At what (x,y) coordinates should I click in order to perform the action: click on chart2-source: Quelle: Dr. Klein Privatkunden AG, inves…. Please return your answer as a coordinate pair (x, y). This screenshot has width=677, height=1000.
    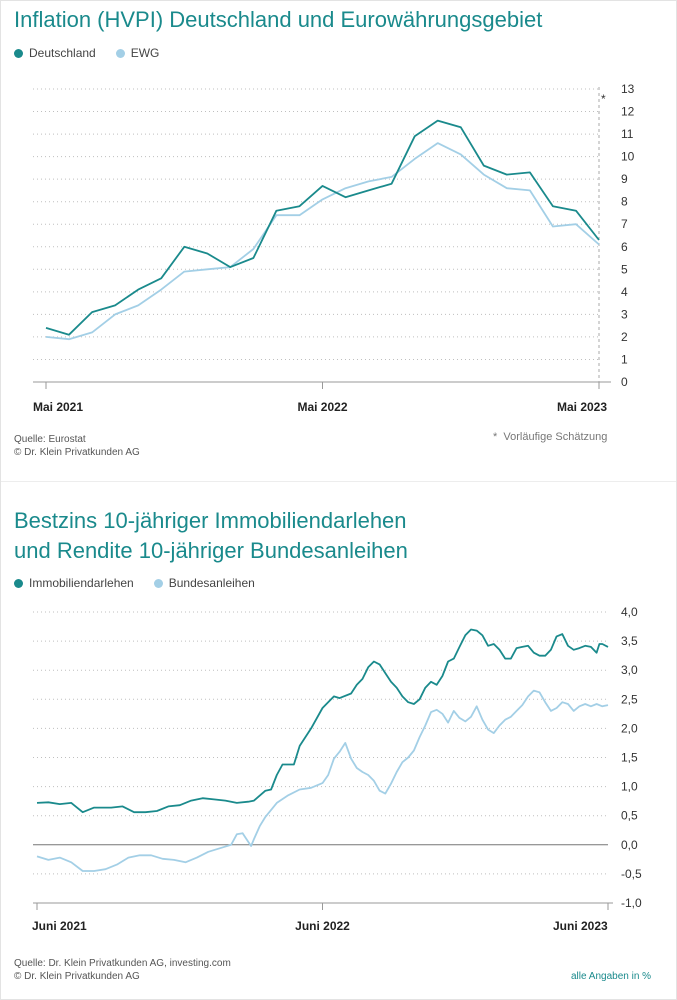
    Looking at the image, I should click on (122, 963).